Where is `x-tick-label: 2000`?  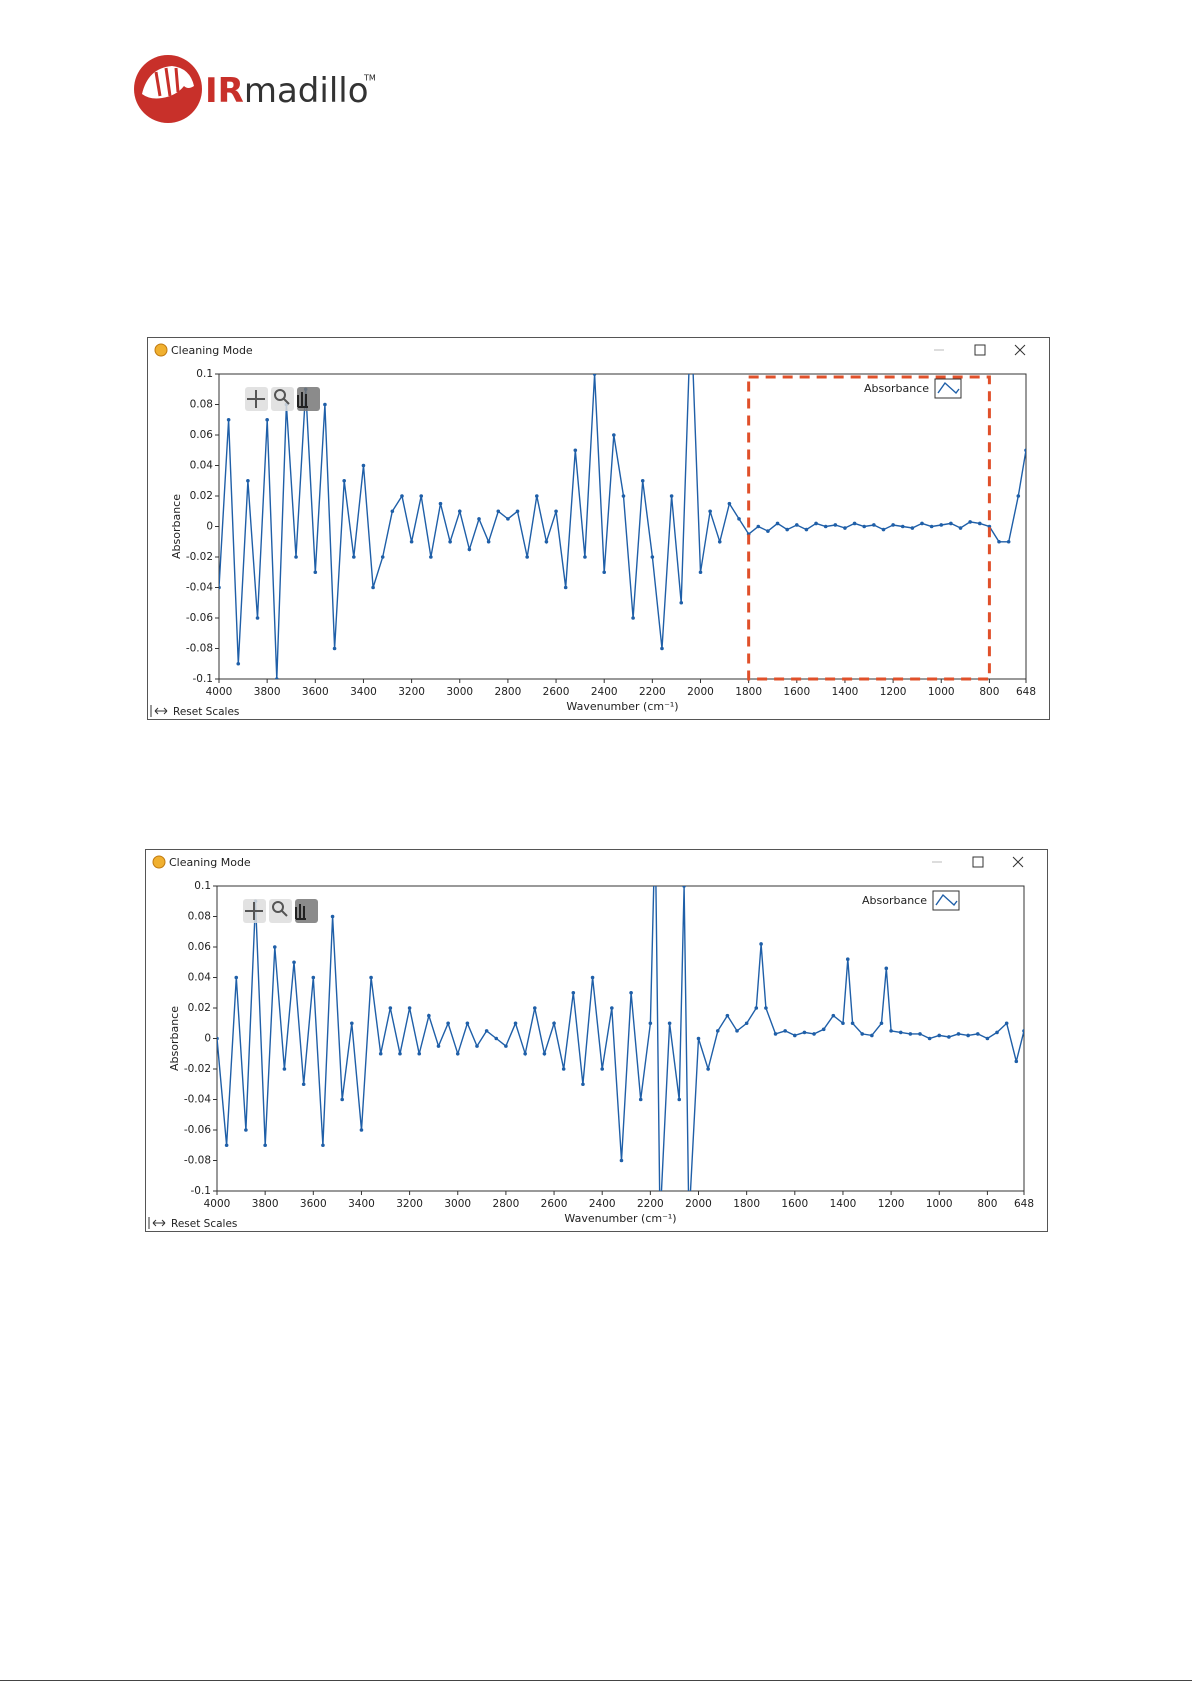
x-tick-label: 2000 is located at coordinates (698, 1204).